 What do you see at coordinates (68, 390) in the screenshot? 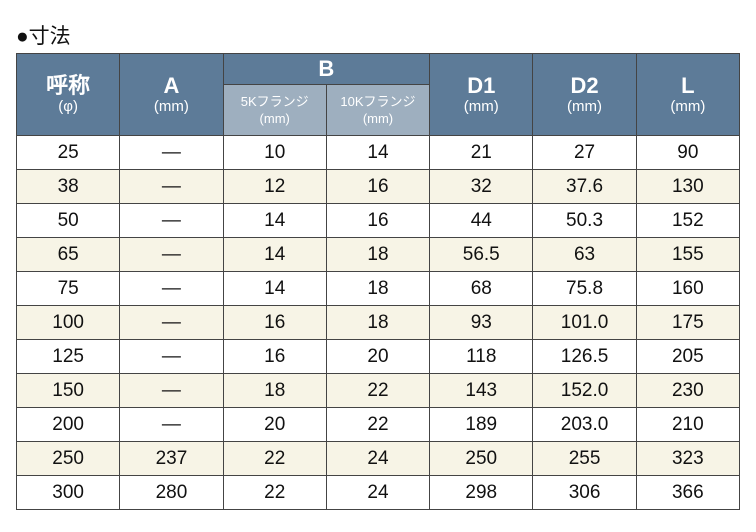
I see `table-cell: 150` at bounding box center [68, 390].